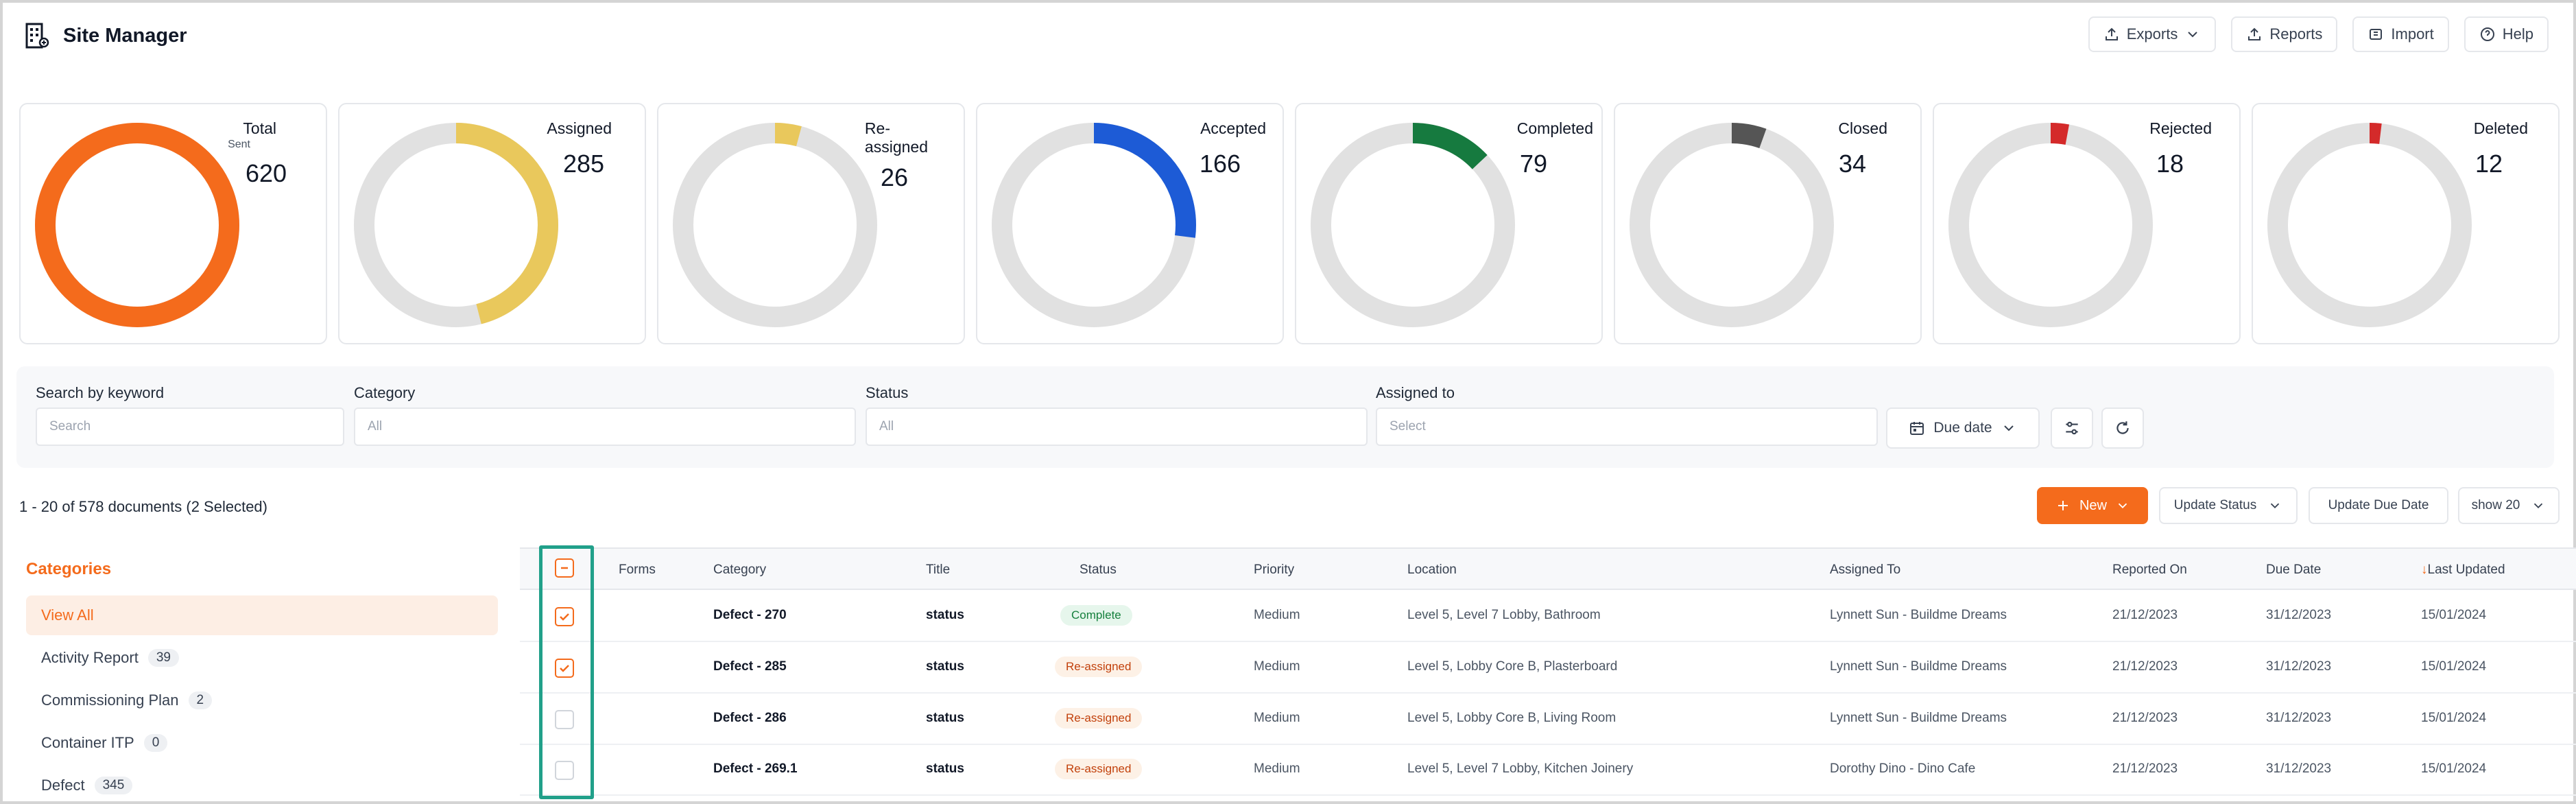  I want to click on sort-desc-icon: ↓, so click(2424, 570).